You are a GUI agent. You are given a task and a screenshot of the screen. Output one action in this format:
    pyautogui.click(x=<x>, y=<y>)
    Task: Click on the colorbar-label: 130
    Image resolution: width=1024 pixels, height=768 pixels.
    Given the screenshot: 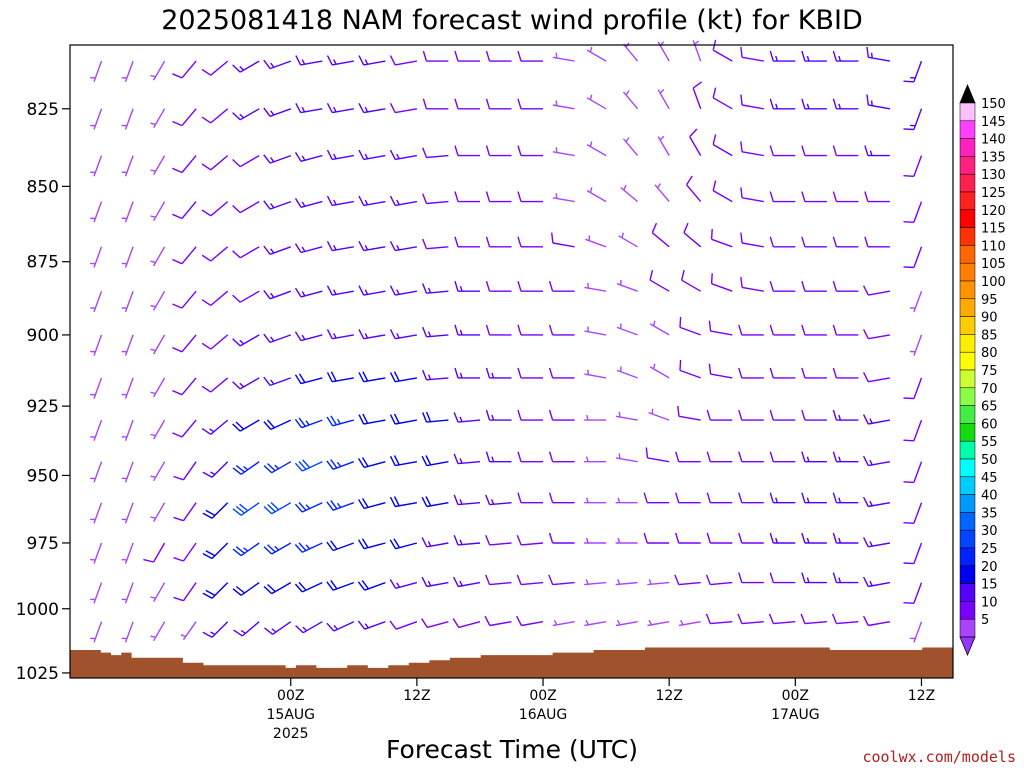 What is the action you would take?
    pyautogui.click(x=993, y=175)
    